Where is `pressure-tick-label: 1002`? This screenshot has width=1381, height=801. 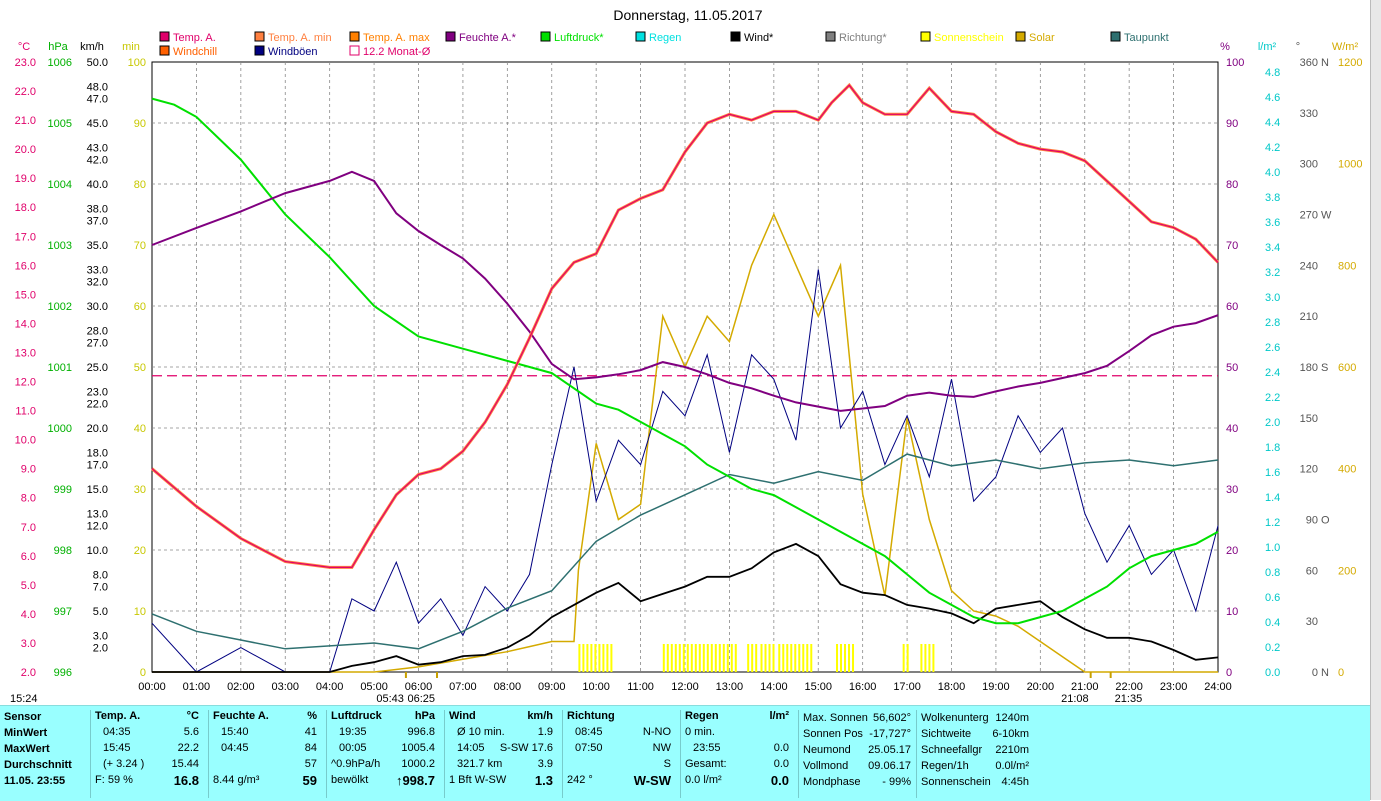 pressure-tick-label: 1002 is located at coordinates (60, 307).